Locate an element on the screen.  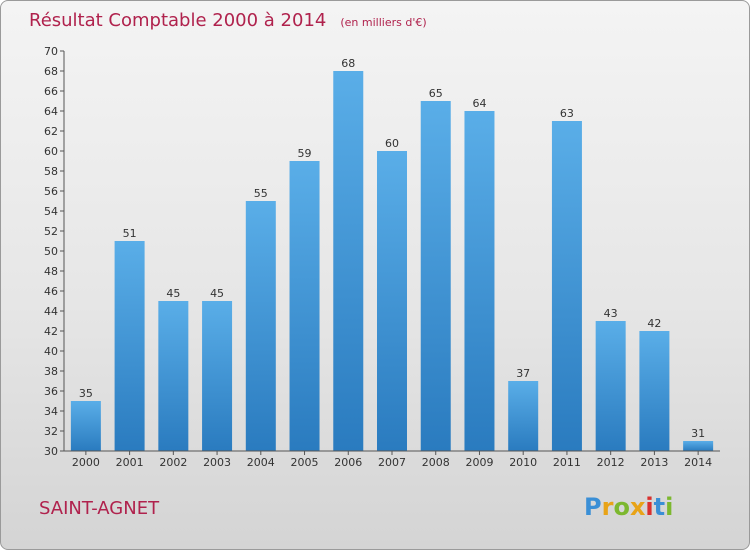
bar-value-label: 37 is located at coordinates (523, 373).